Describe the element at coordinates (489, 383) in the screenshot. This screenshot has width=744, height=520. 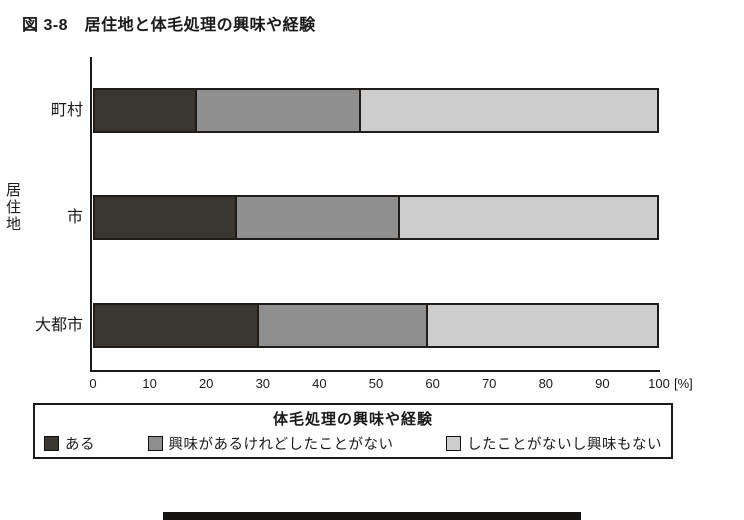
I see `x-tick-label: 70` at that location.